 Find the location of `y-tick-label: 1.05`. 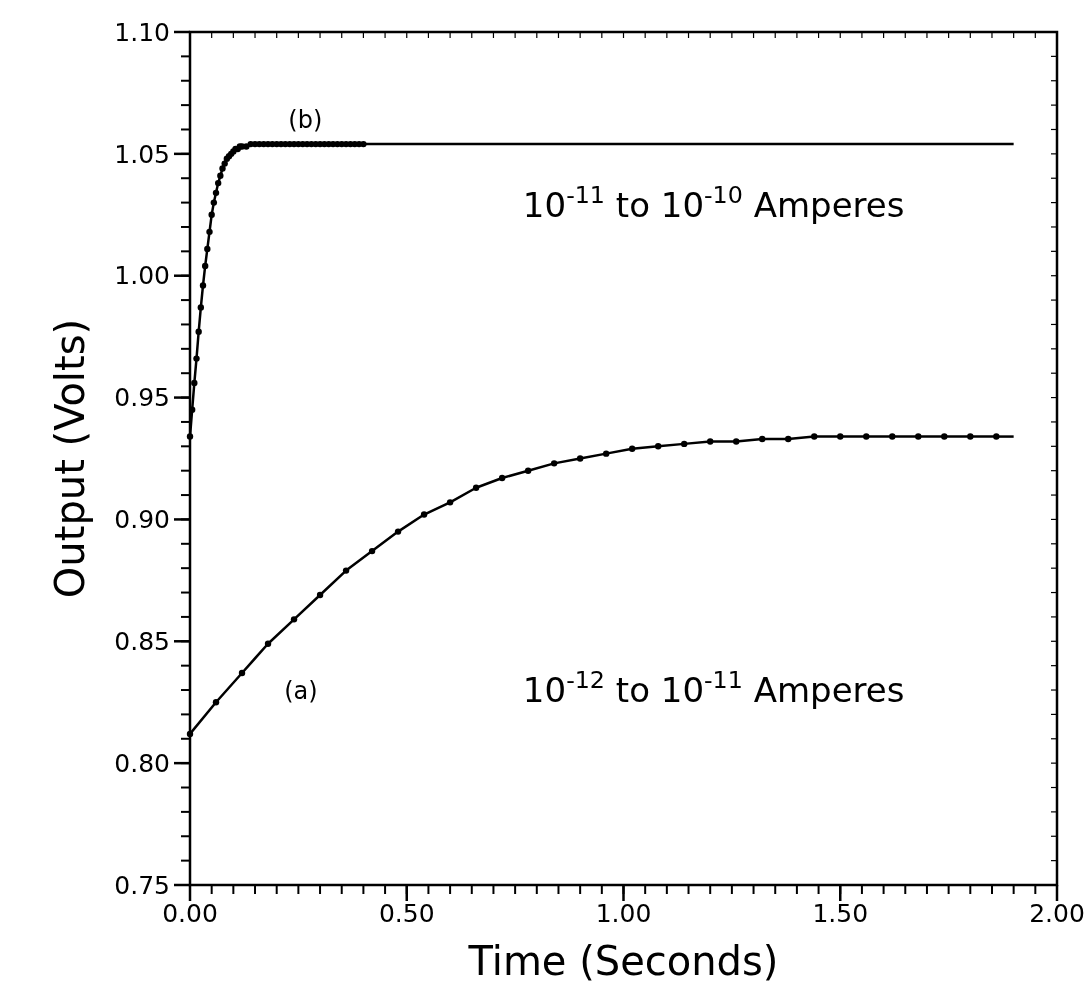

y-tick-label: 1.05 is located at coordinates (142, 154).